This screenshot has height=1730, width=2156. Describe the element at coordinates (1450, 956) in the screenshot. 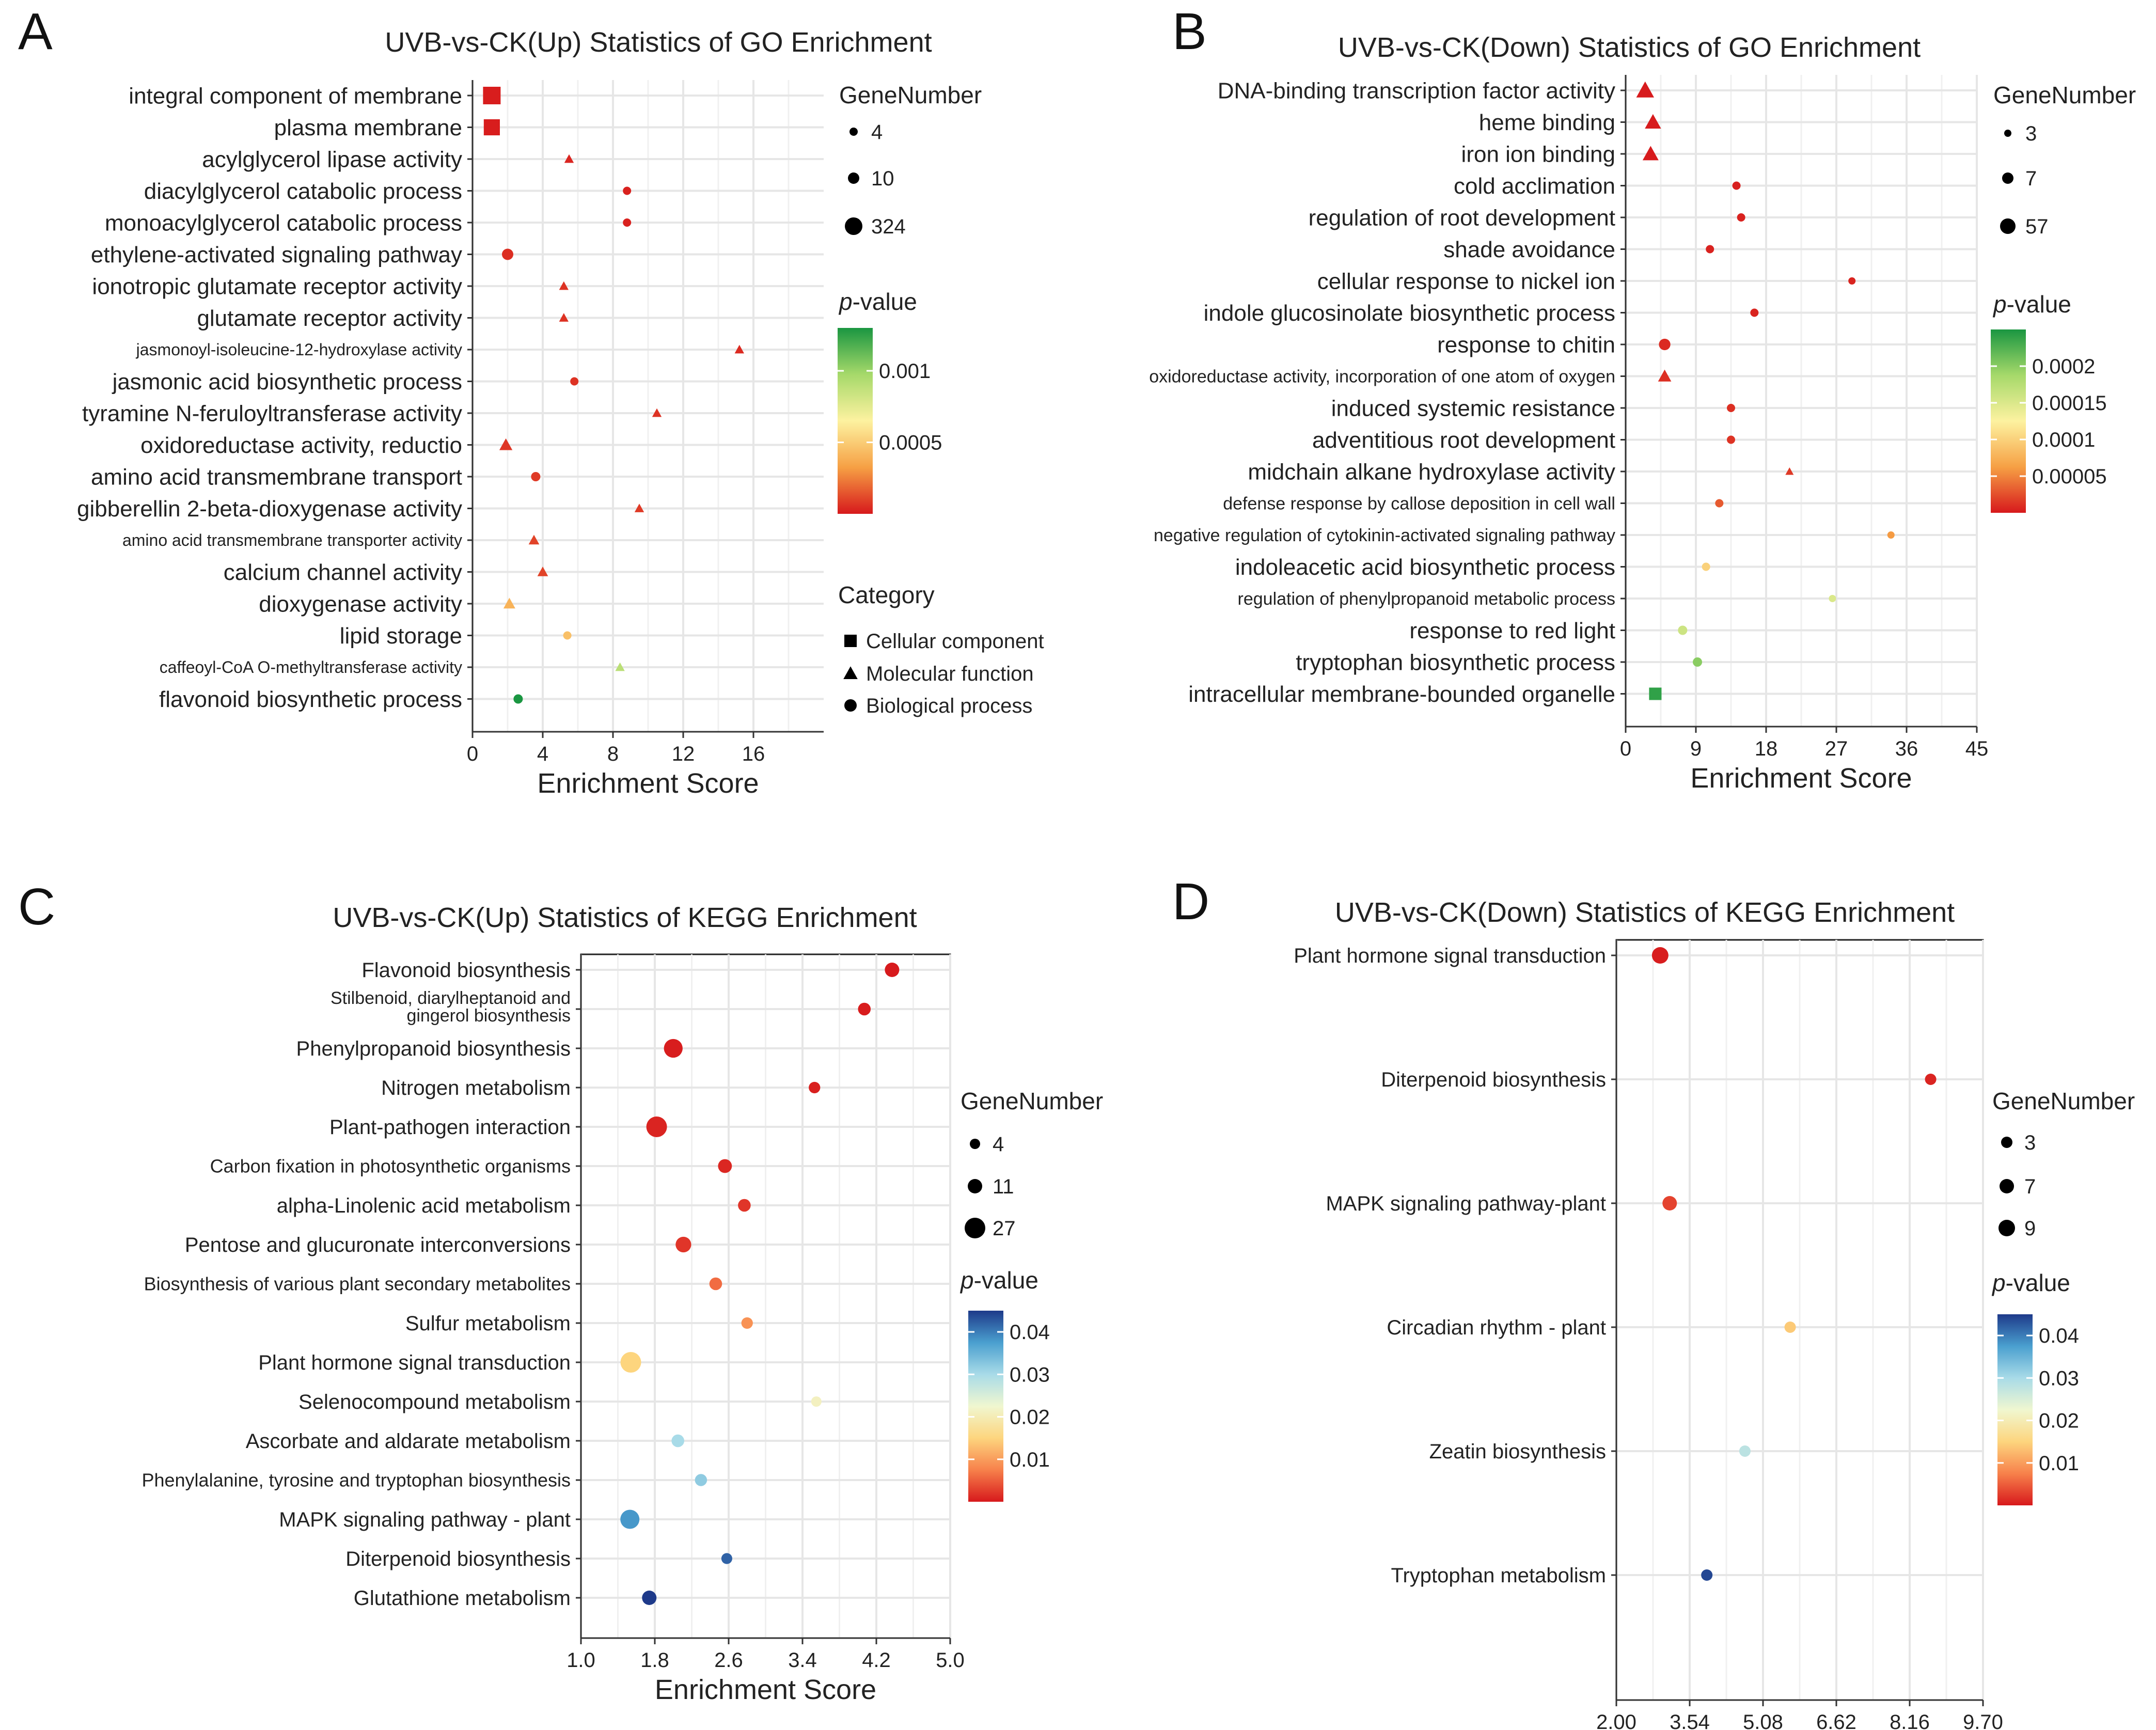

I see `y-tick-label: Plant hormone signal transduction` at that location.